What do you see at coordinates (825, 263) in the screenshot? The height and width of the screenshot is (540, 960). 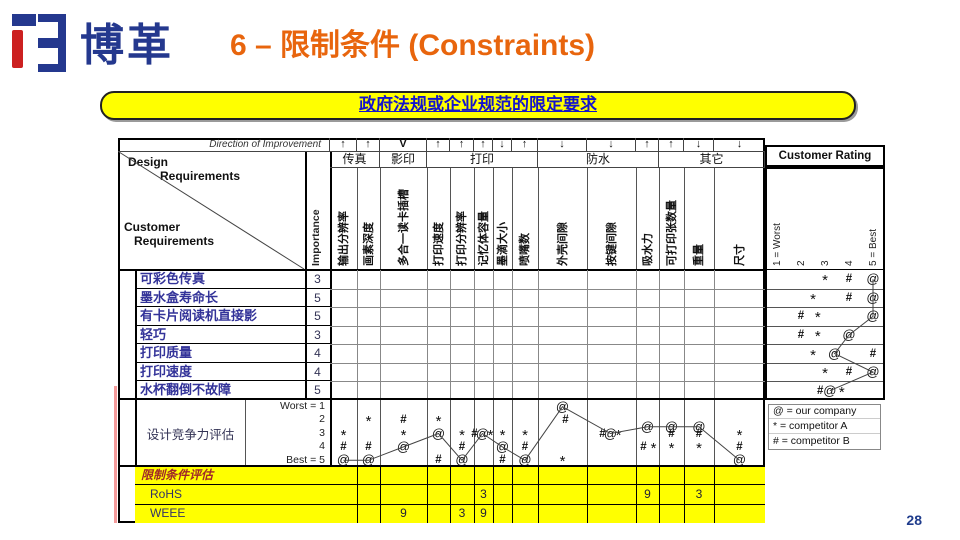 I see `rating-scale-label: 3` at bounding box center [825, 263].